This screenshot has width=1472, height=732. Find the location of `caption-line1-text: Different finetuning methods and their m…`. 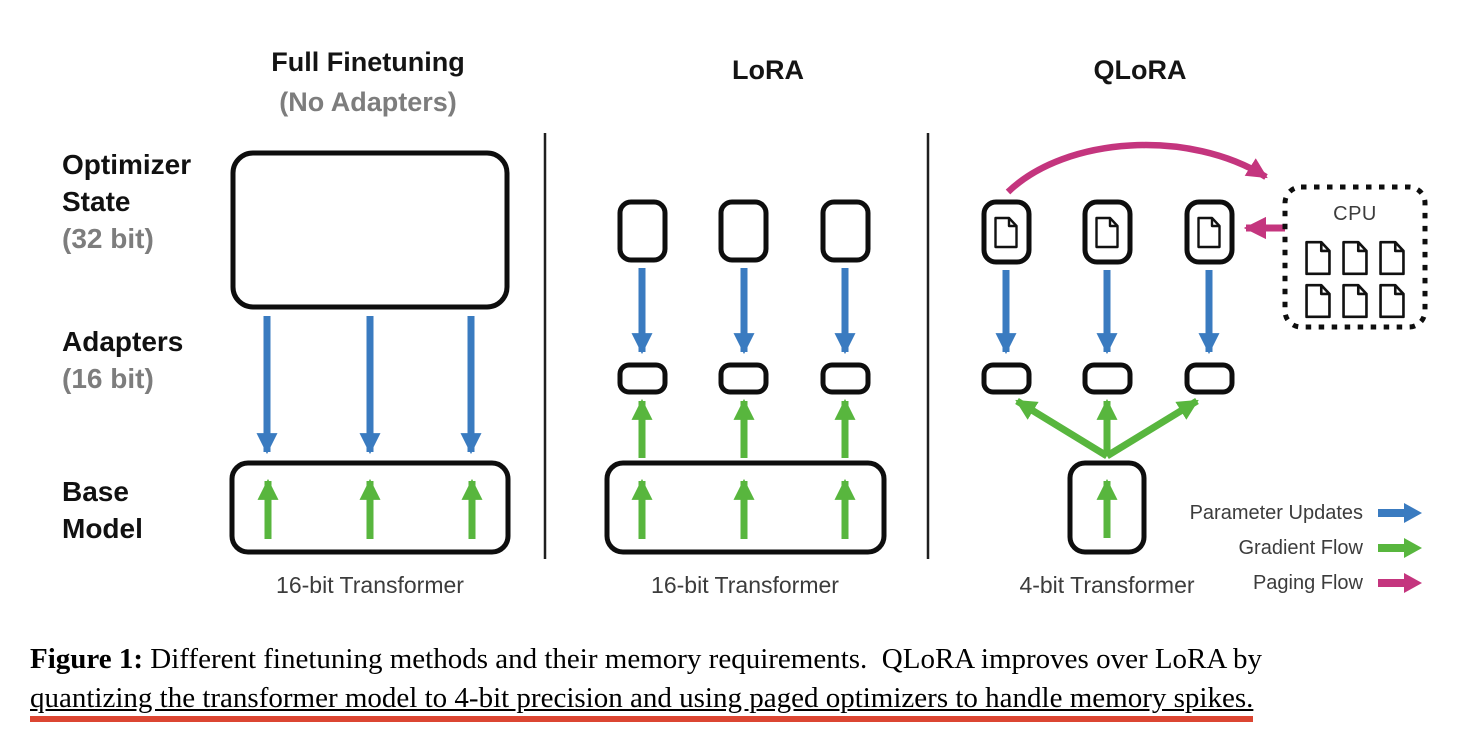

caption-line1-text: Different finetuning methods and their m… is located at coordinates (706, 659).